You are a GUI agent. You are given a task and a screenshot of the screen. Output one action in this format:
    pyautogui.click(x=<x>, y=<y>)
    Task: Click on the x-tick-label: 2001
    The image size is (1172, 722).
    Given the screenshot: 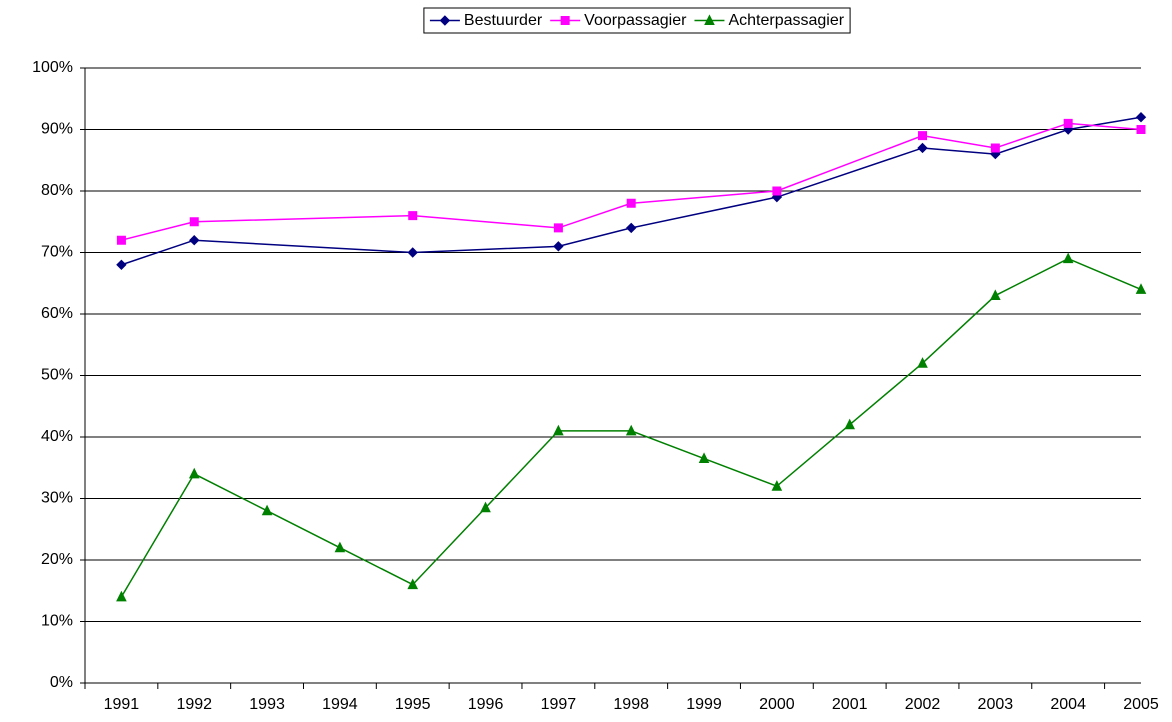 What is the action you would take?
    pyautogui.click(x=850, y=704)
    